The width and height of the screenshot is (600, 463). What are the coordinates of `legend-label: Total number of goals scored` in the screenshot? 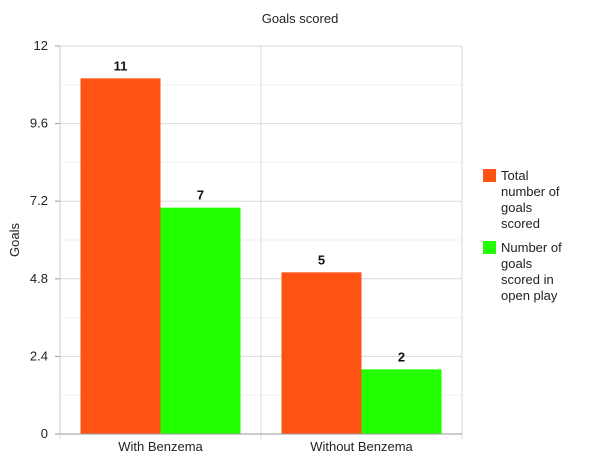 It's located at (530, 199).